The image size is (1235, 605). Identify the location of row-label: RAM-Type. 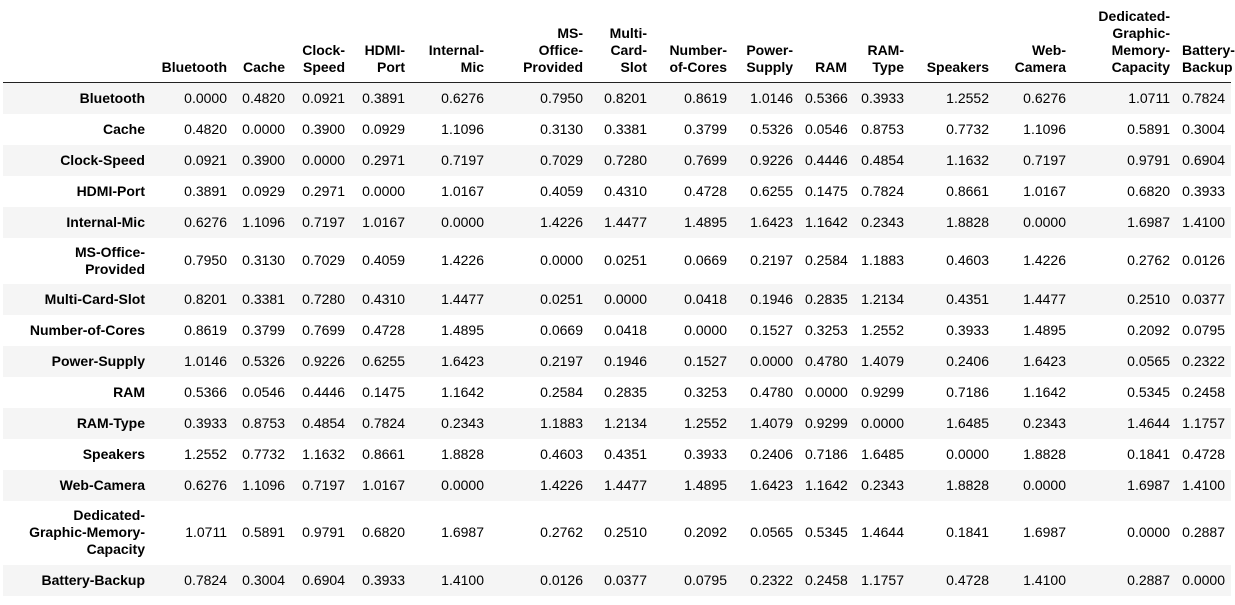
(110, 422).